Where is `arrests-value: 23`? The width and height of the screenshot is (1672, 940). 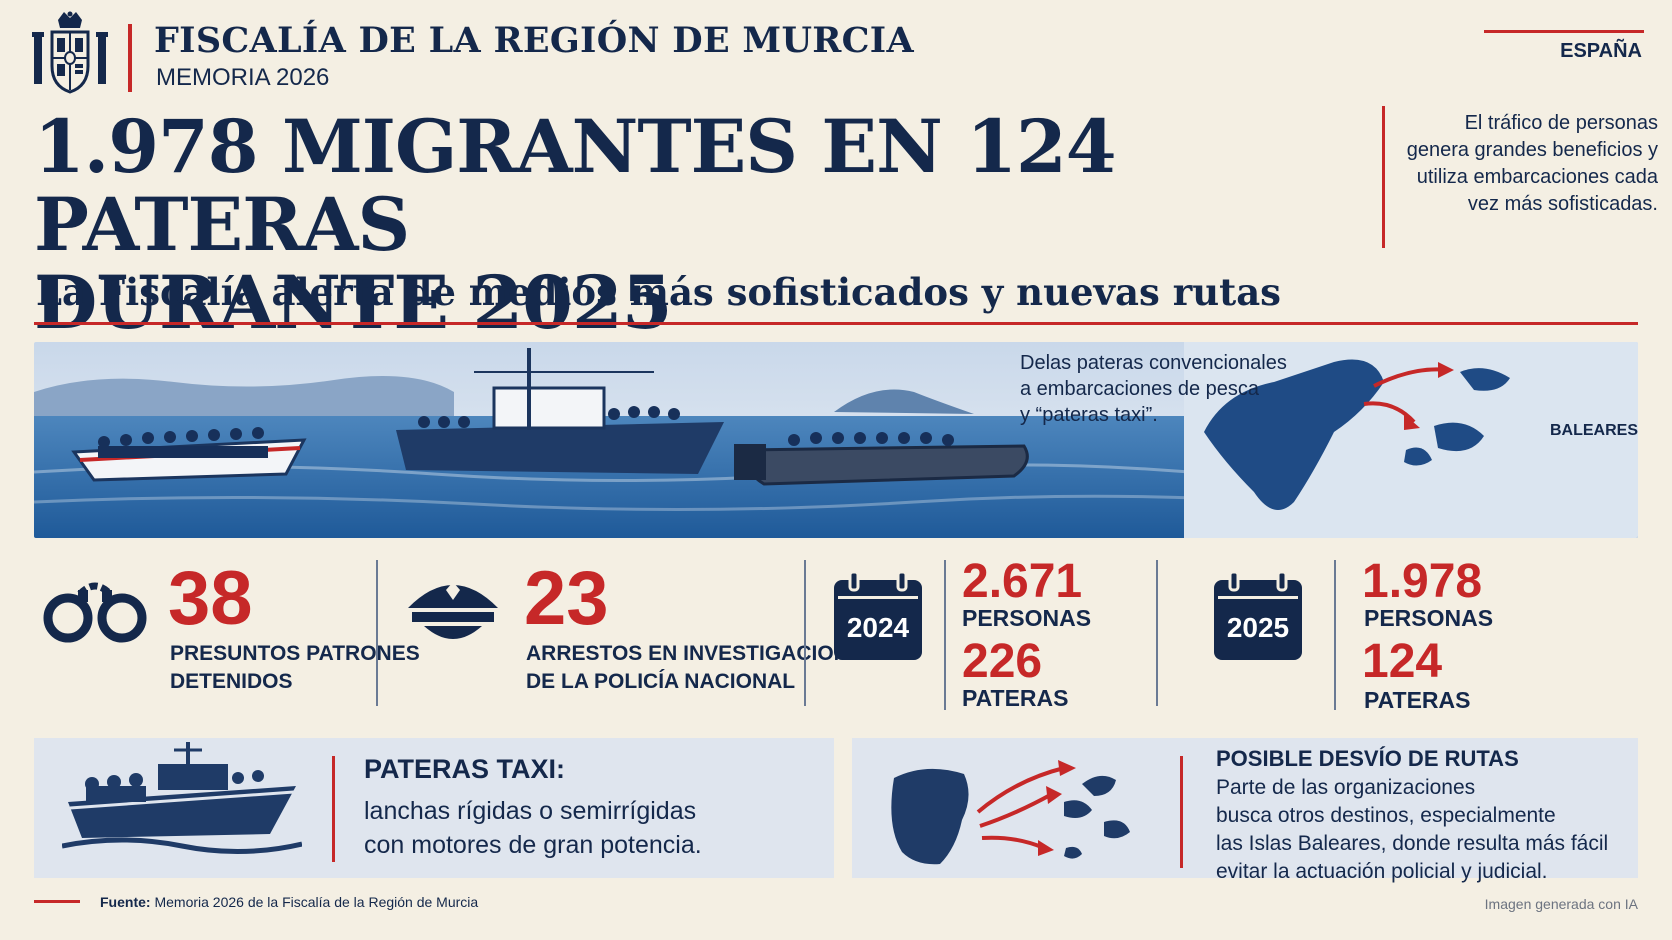
arrests-value: 23 is located at coordinates (566, 598).